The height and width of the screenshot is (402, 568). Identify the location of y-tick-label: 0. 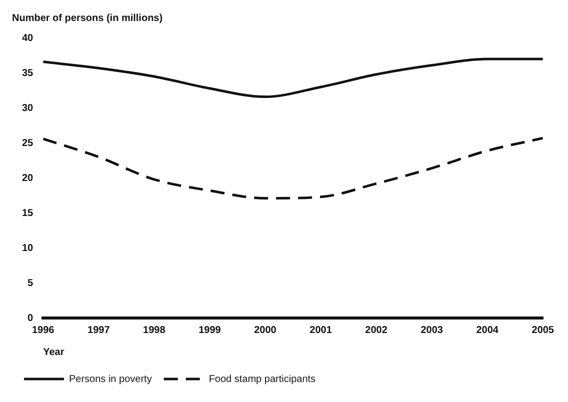
(31, 318).